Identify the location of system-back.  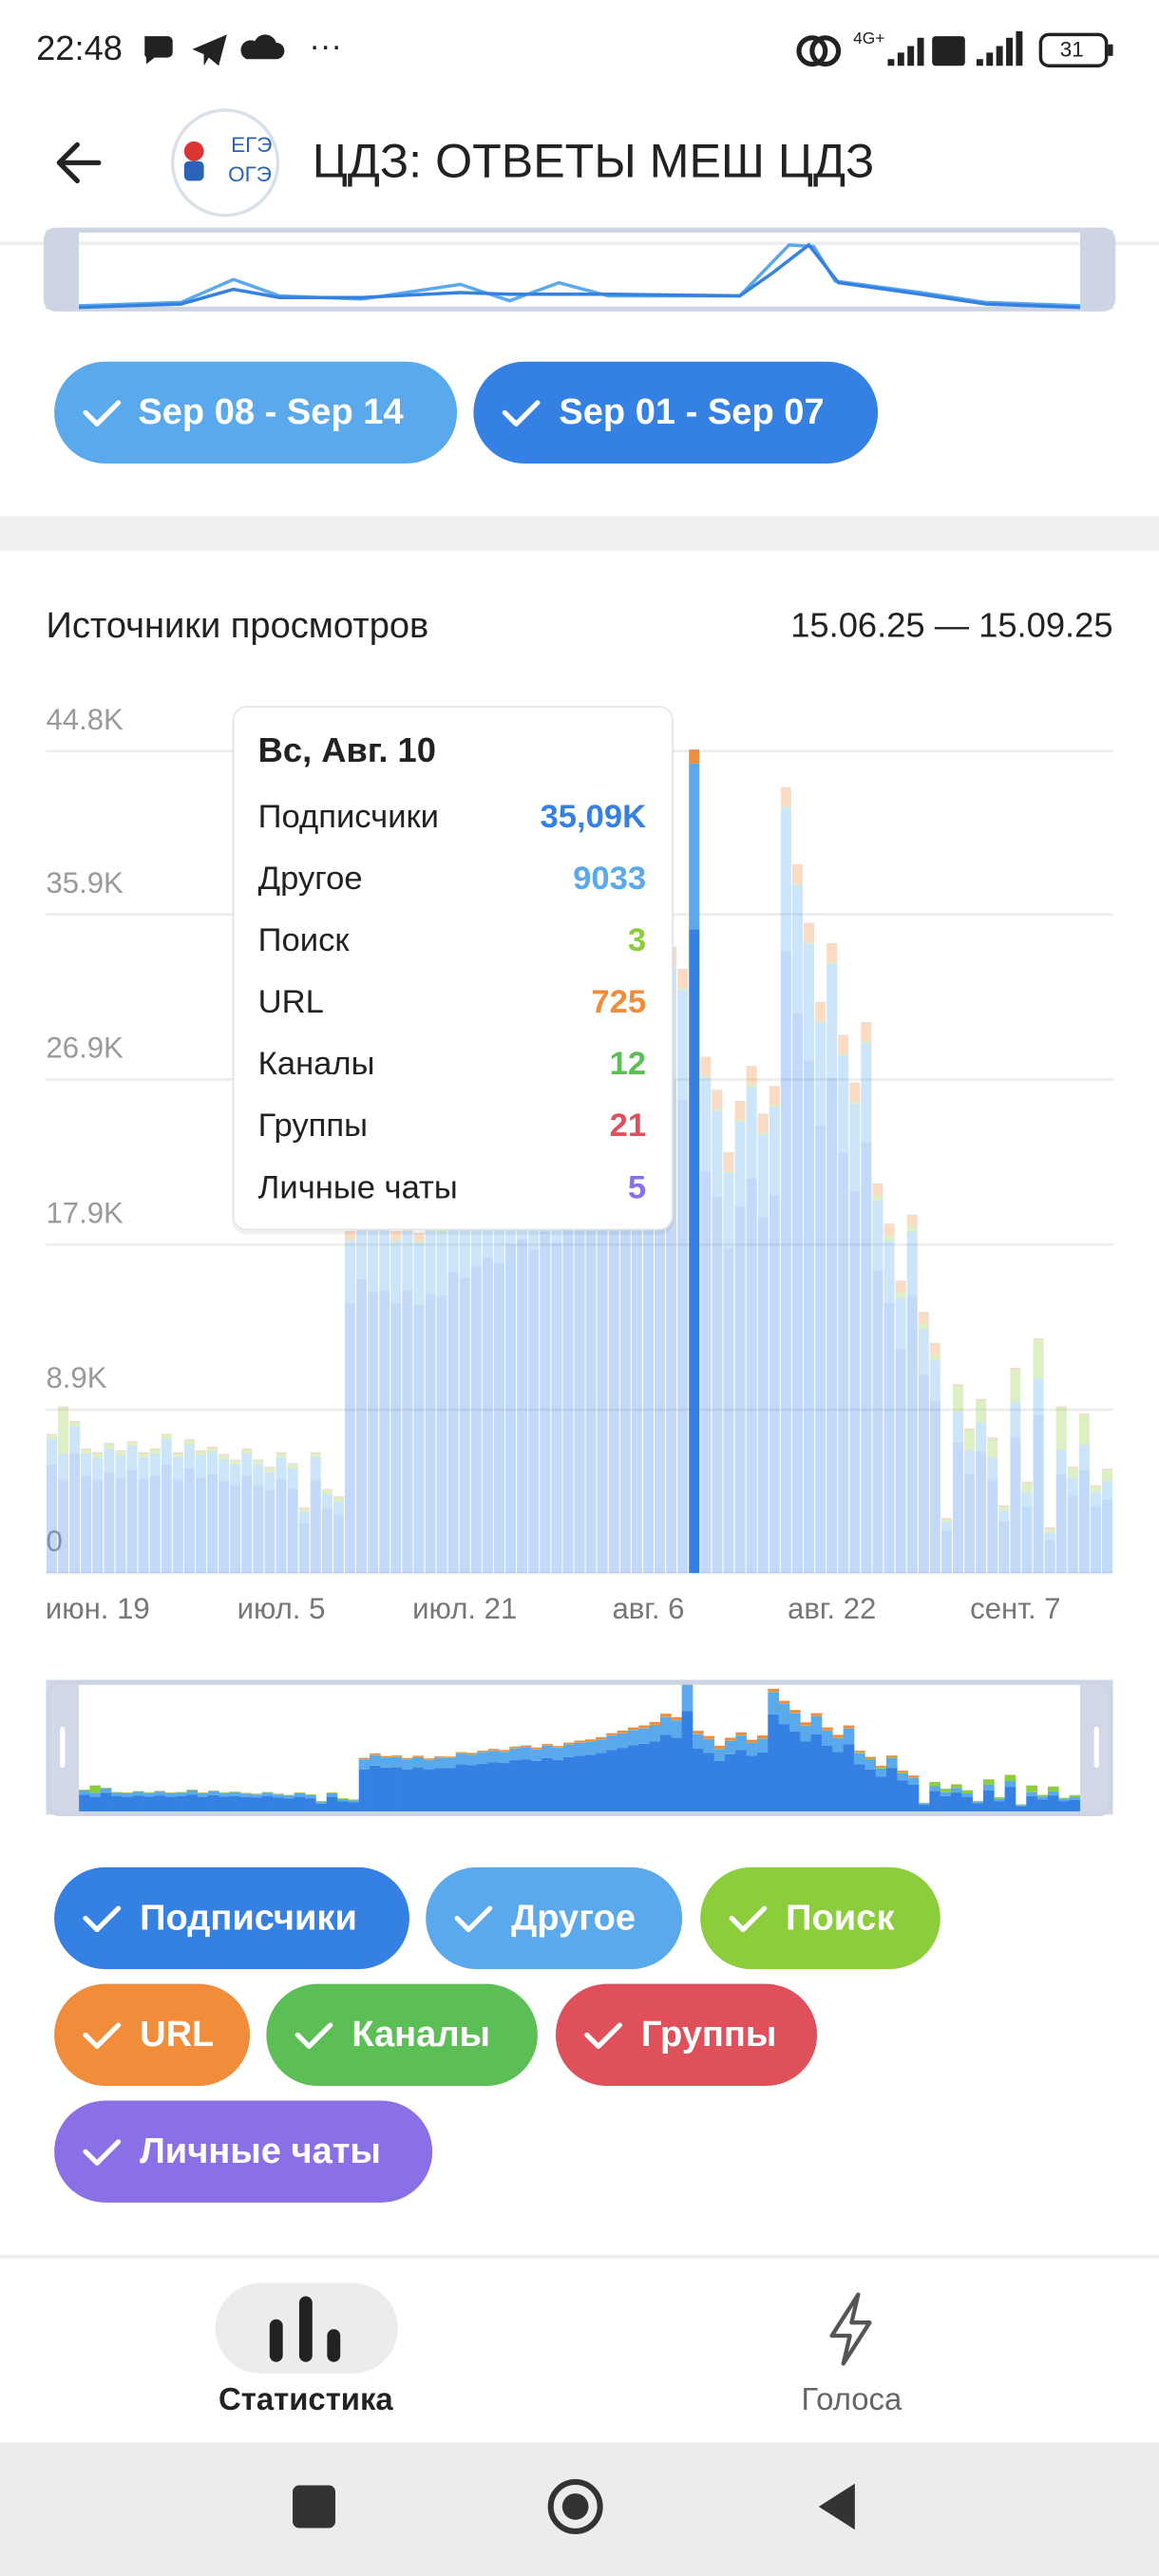
(836, 2506).